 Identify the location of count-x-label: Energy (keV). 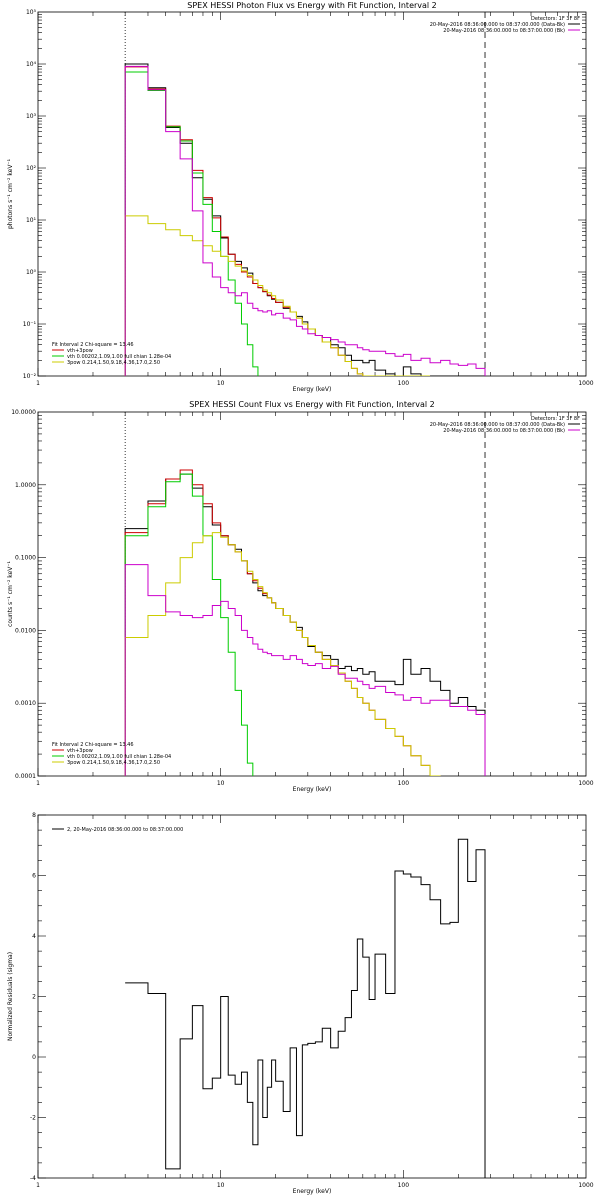
(312, 789).